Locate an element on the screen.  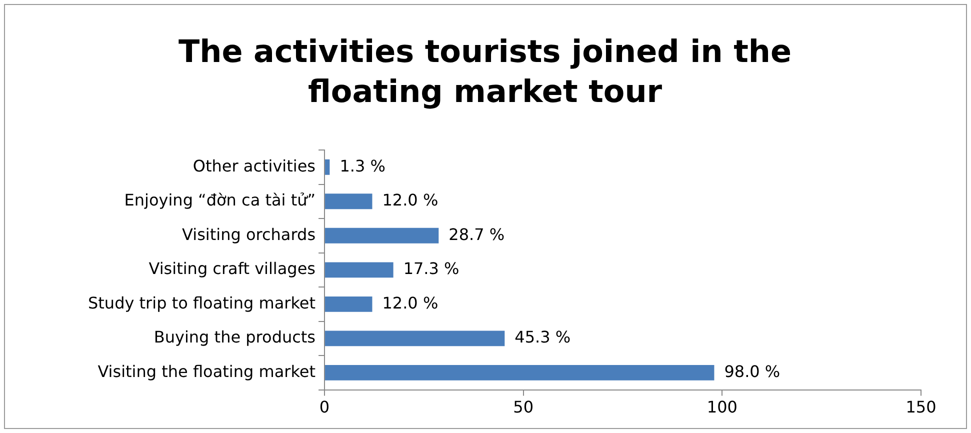
y-tick-label: Other activities is located at coordinates (254, 166).